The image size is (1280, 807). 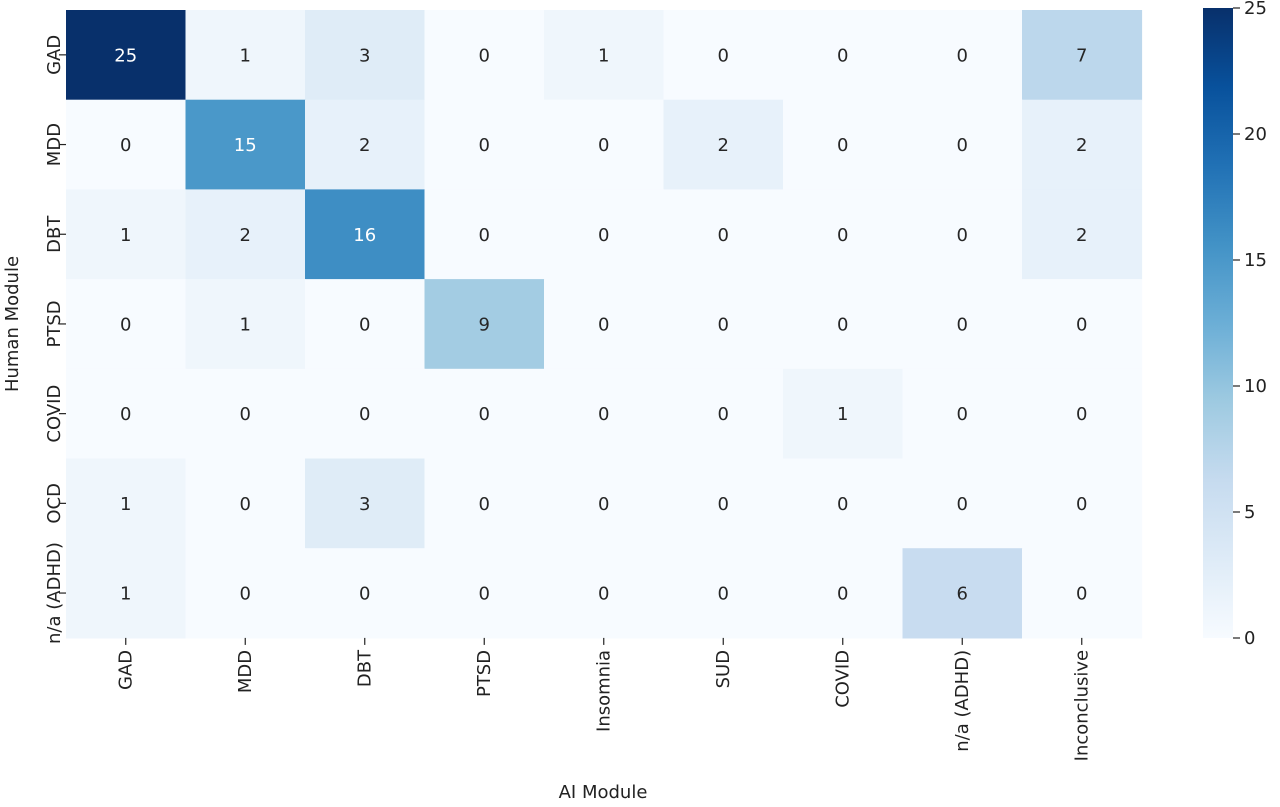 What do you see at coordinates (245, 671) in the screenshot?
I see `x-tick-label: MDD` at bounding box center [245, 671].